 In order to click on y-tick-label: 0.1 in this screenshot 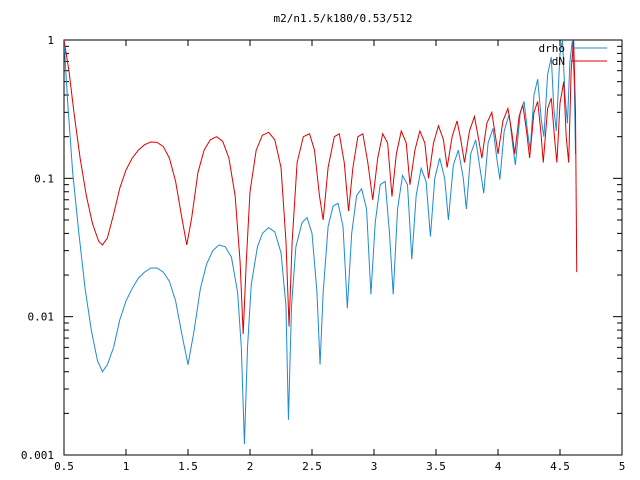, I will do `click(44, 178)`.